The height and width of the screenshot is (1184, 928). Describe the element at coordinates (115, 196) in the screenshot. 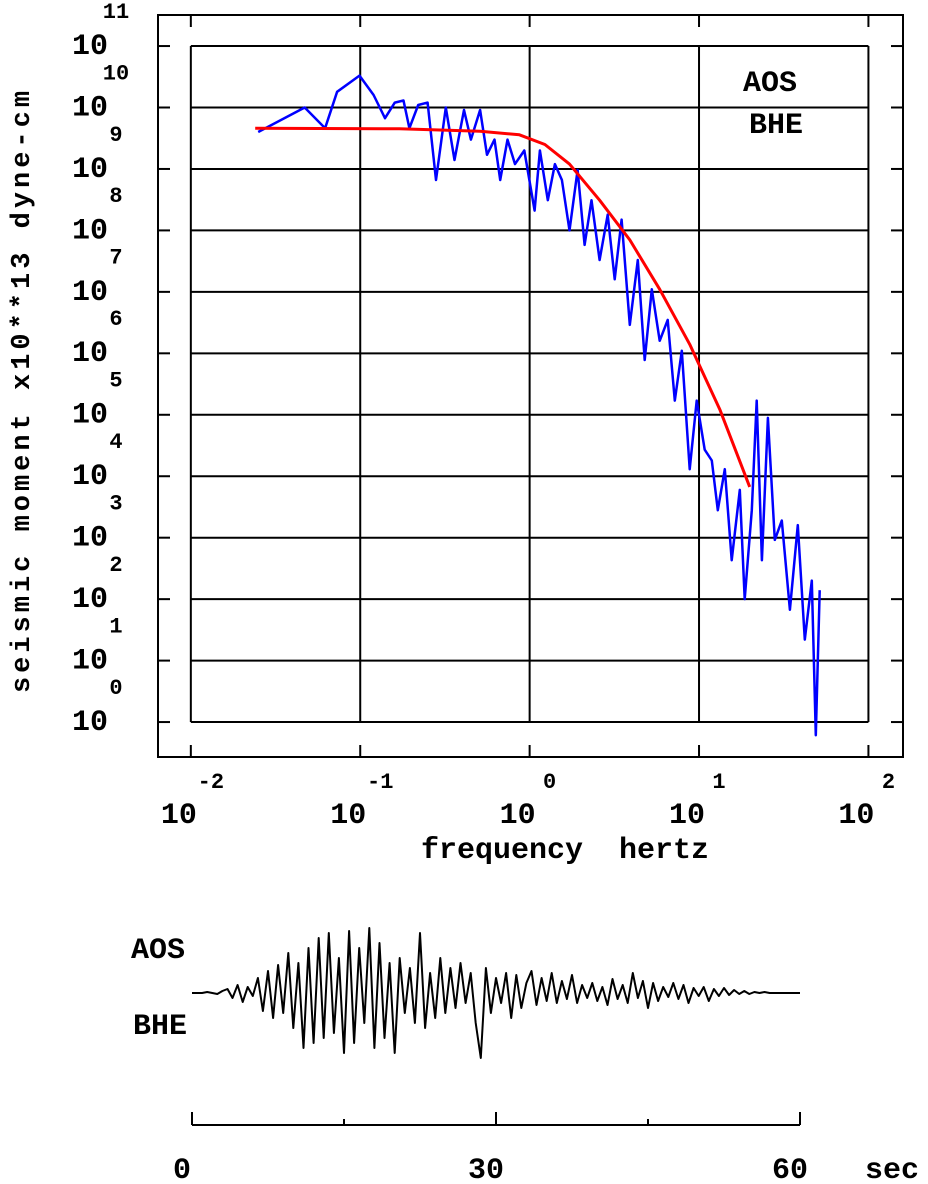

I see `y-tick-power: 8` at that location.